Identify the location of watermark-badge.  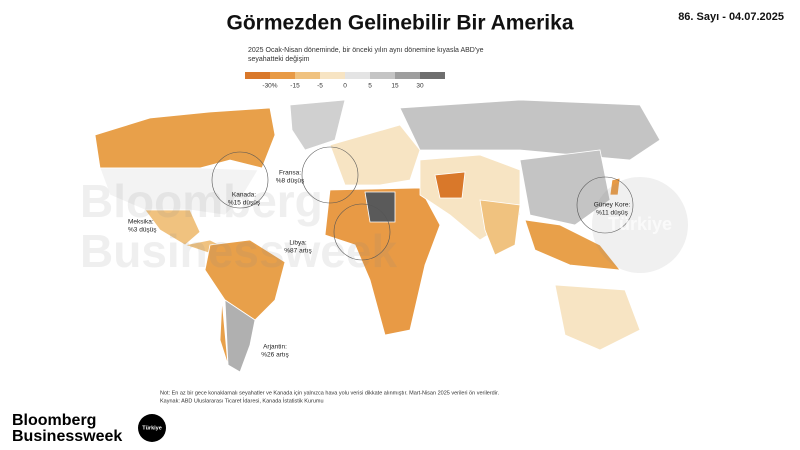
(640, 225).